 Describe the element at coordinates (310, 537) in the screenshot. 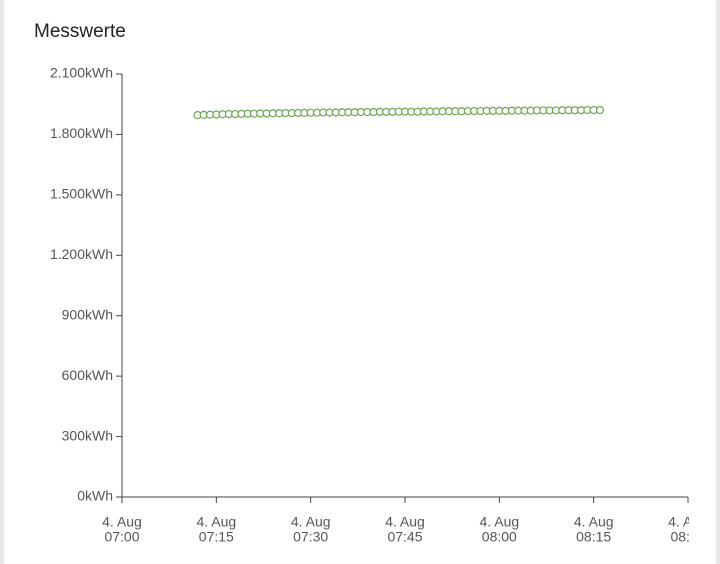

I see `x-tick-label: 07:30` at that location.